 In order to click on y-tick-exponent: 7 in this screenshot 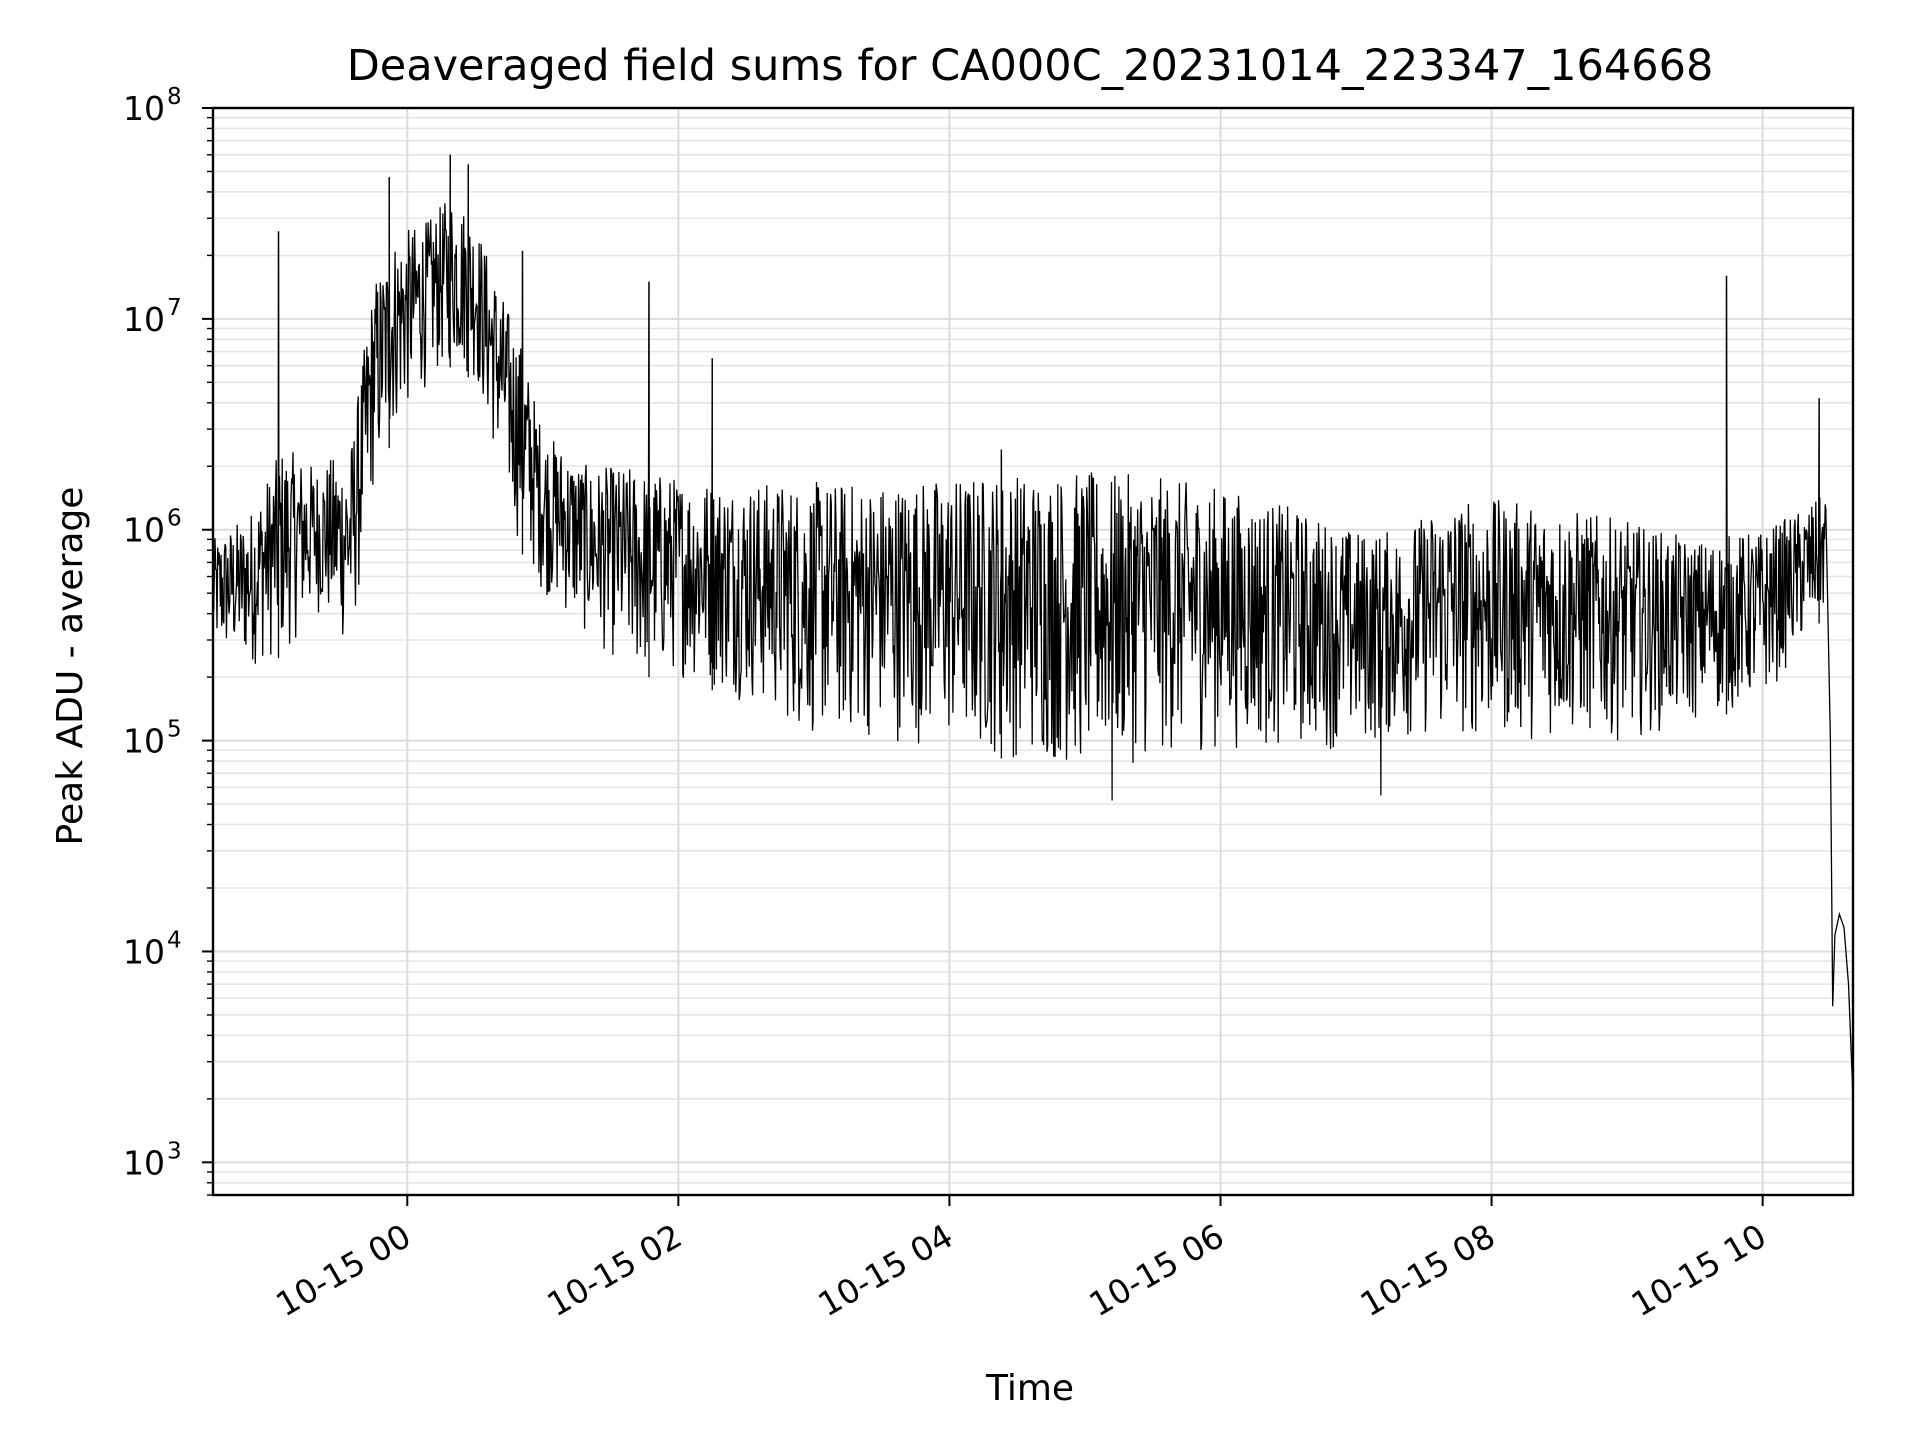, I will do `click(174, 308)`.